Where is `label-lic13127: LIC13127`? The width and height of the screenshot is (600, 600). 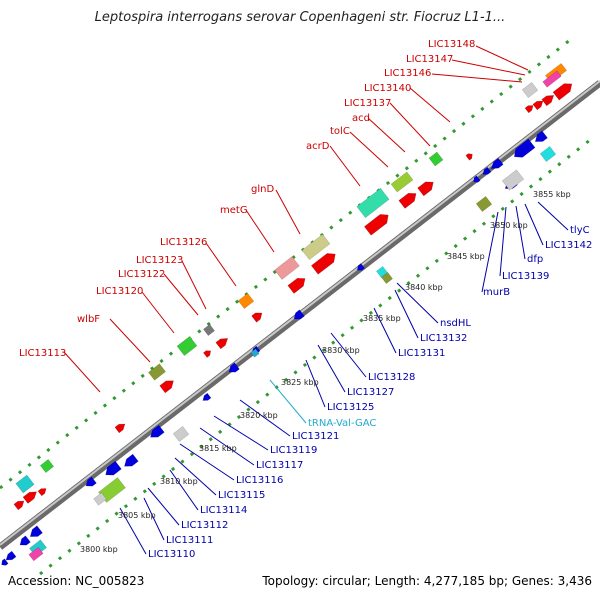
label-lic13127: LIC13127 is located at coordinates (370, 392).